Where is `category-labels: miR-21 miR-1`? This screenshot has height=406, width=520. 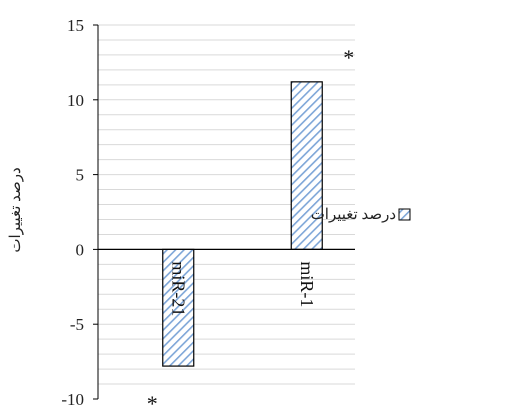
category-labels: miR-21 miR-1 is located at coordinates (242, 288).